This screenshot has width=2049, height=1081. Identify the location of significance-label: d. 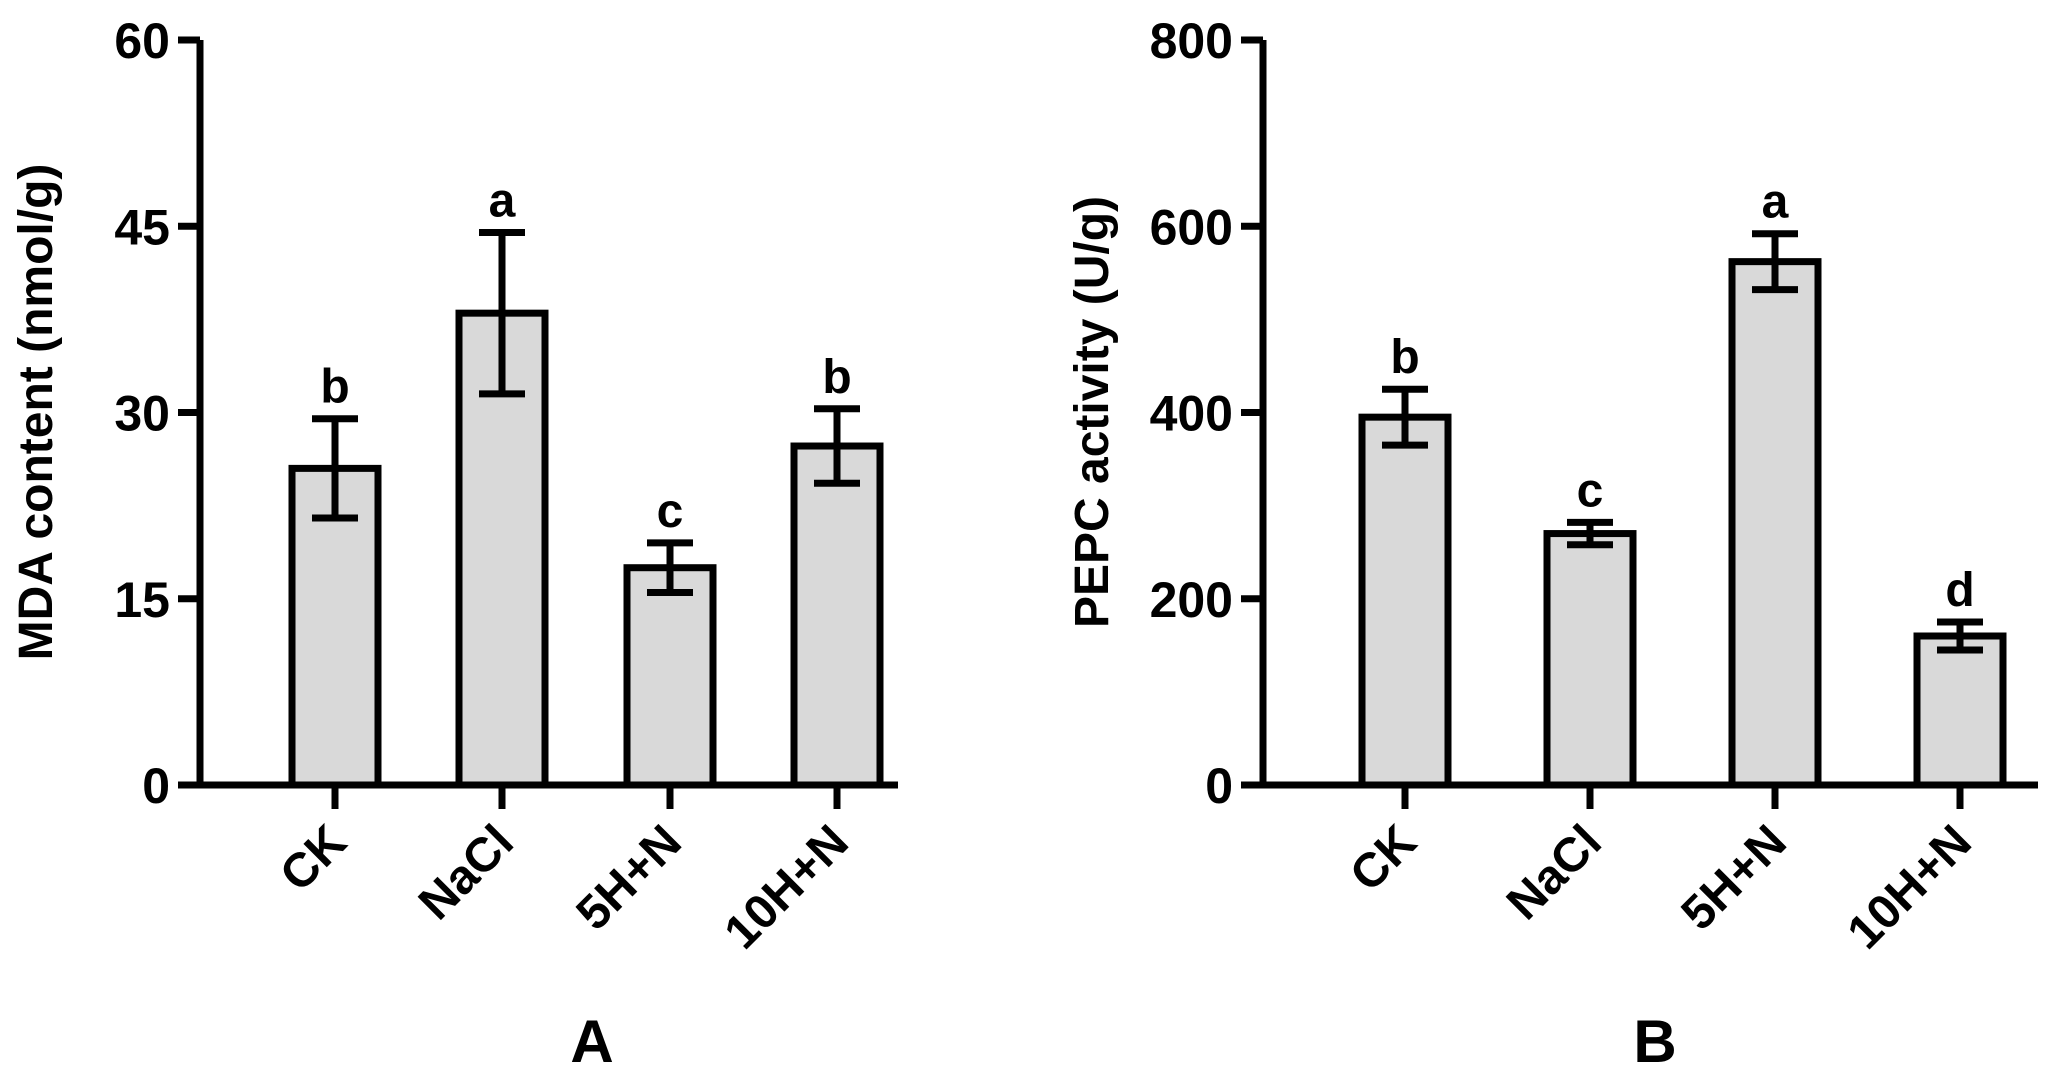
(1959, 590).